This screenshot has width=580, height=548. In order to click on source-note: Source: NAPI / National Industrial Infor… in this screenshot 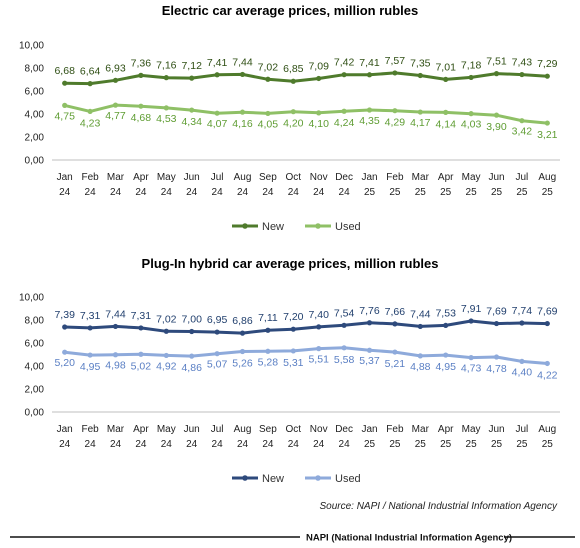, I will do `click(438, 506)`.